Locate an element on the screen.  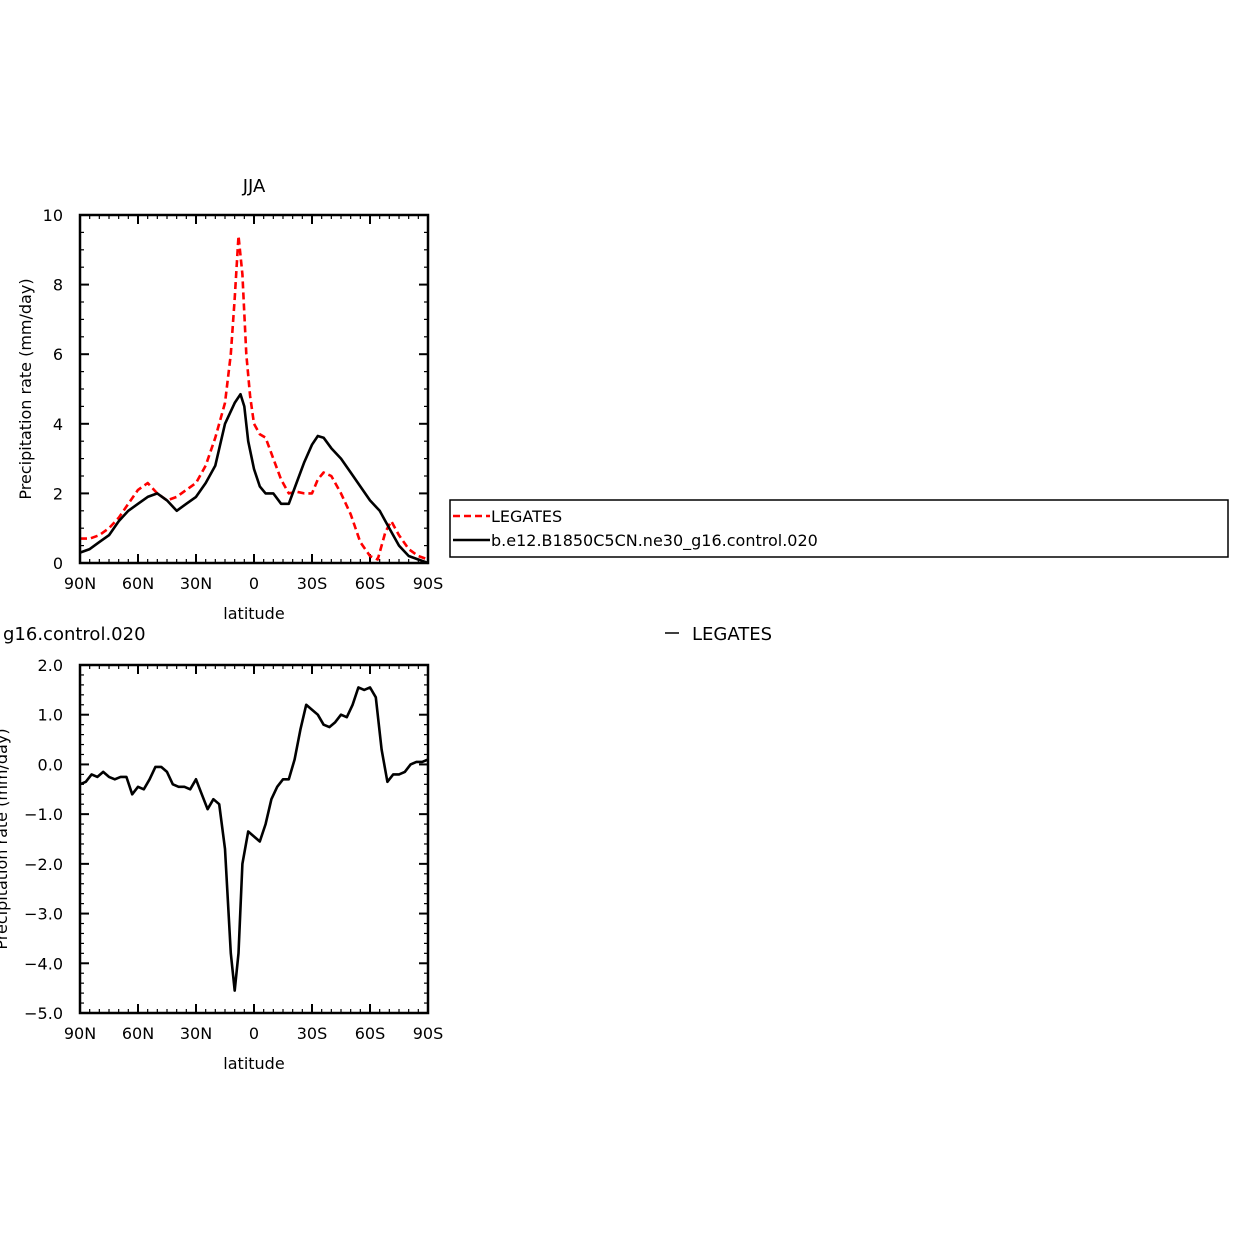
panel-bottom-xtick-label: 90S is located at coordinates (428, 1033).